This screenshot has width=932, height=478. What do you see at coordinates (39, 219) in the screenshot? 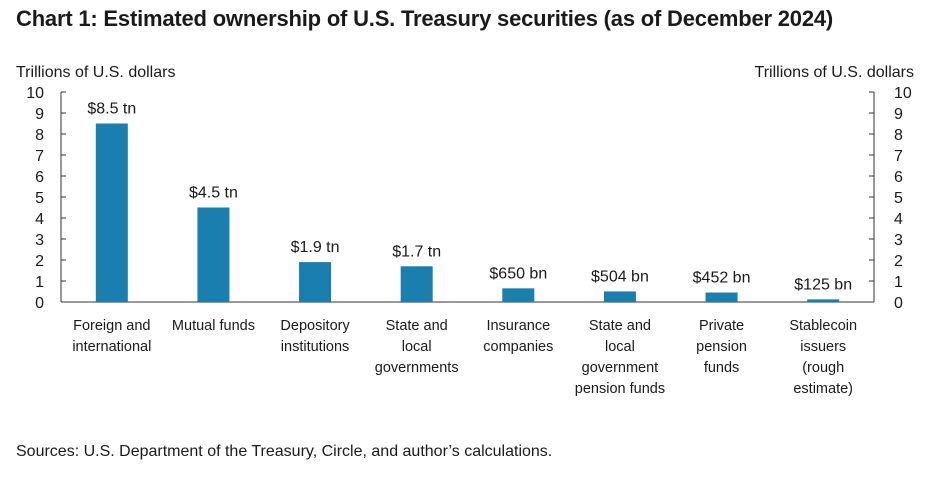
I see `y-tick-label-left: 4` at bounding box center [39, 219].